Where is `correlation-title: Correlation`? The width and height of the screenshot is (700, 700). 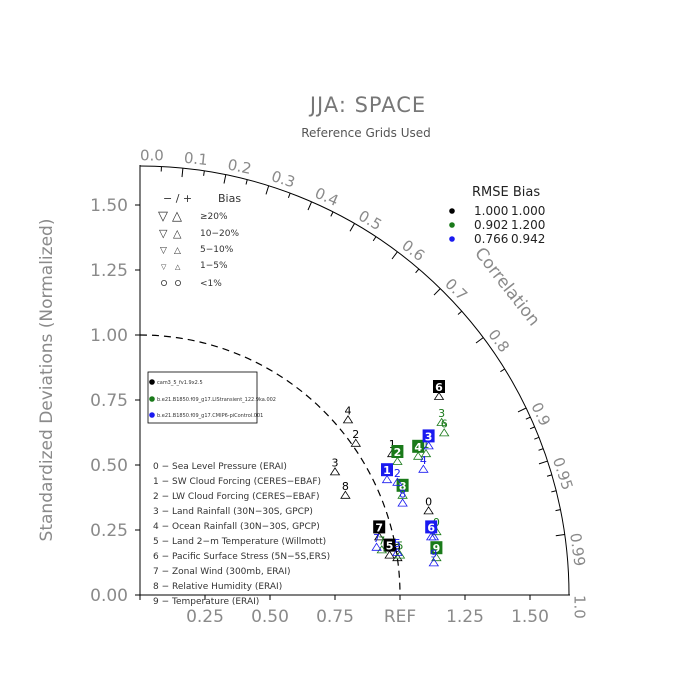
correlation-title: Correlation is located at coordinates (506, 287).